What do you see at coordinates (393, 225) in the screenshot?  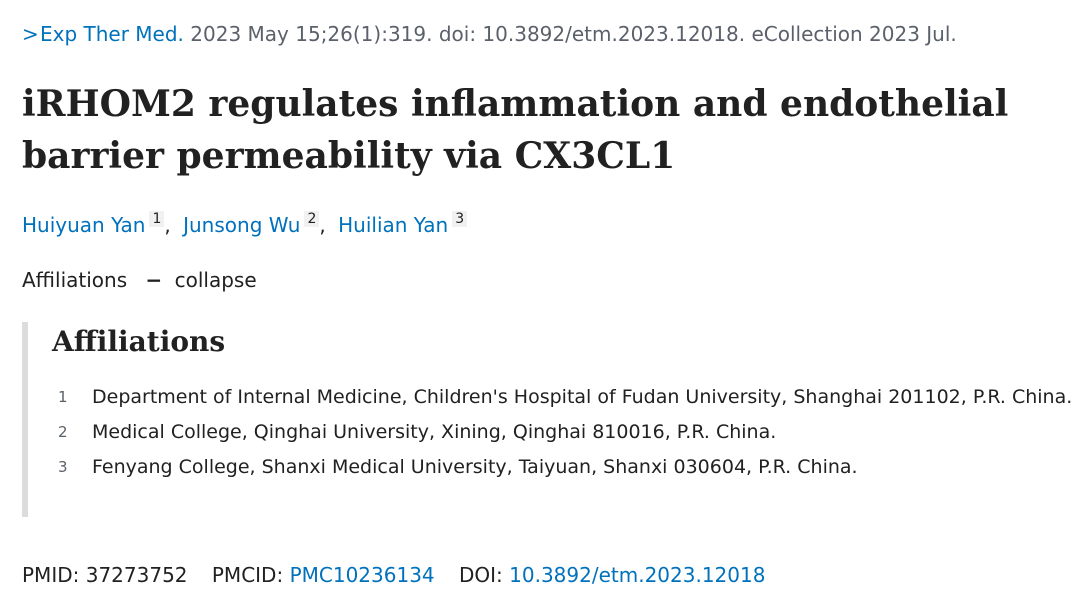 I see `author-link: Huilian Yan` at bounding box center [393, 225].